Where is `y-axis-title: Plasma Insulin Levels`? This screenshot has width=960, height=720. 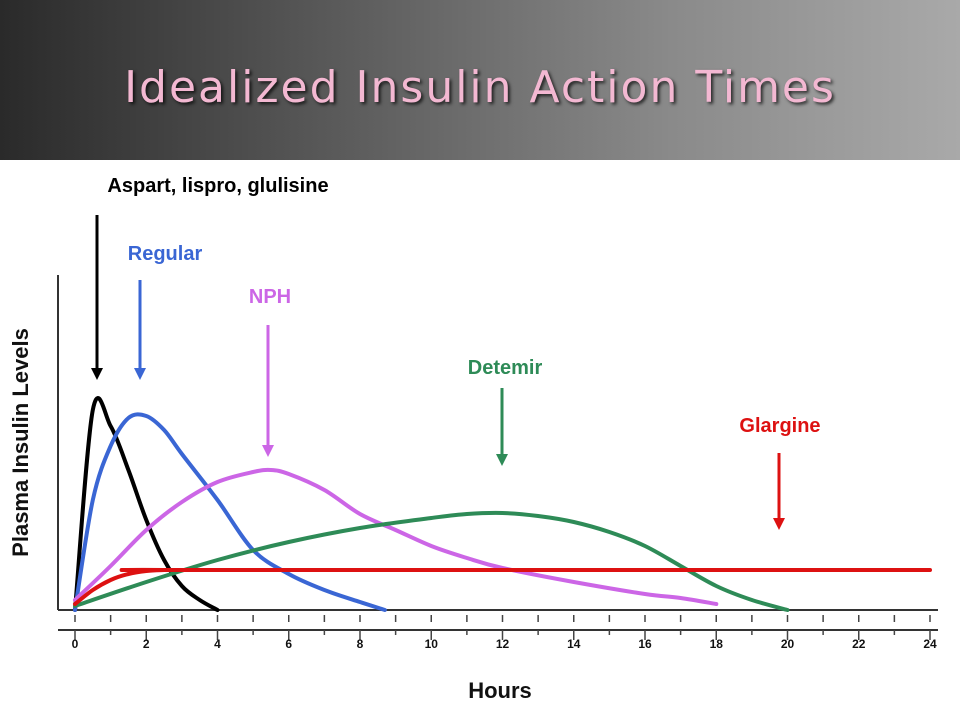
y-axis-title: Plasma Insulin Levels is located at coordinates (20, 442).